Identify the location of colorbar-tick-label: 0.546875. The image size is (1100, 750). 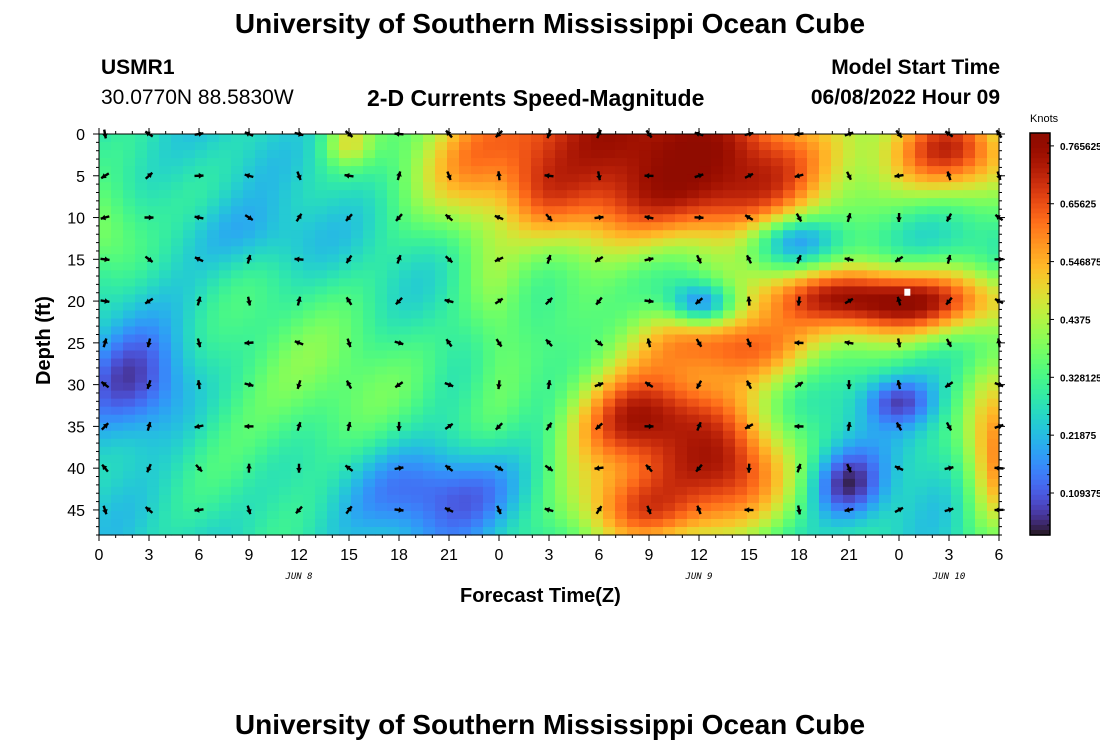
(1080, 263).